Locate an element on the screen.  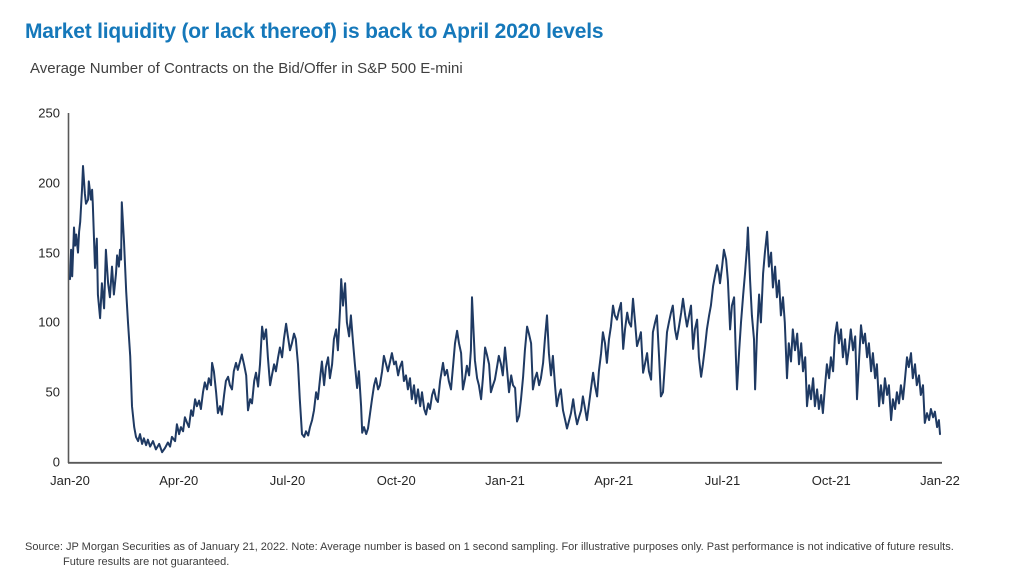
source-note-line2: Future results are not guaranteed. is located at coordinates (146, 561).